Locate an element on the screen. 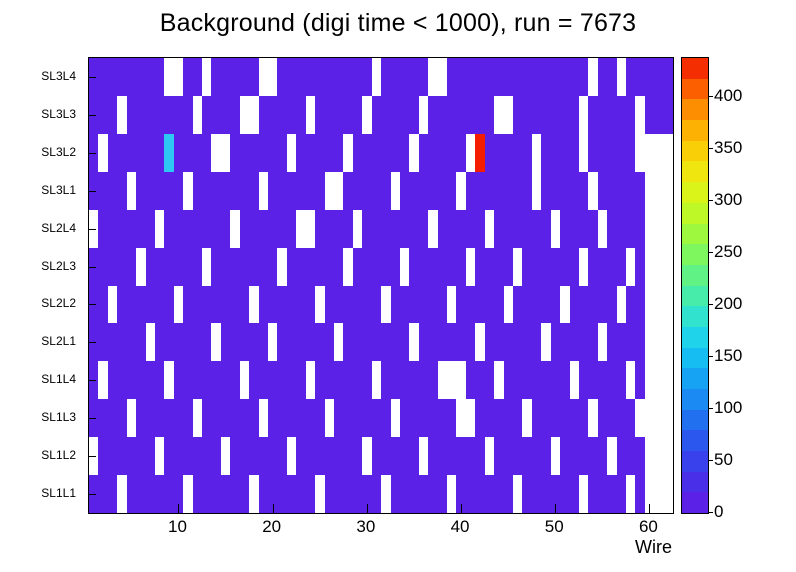 This screenshot has height=572, width=796. color-scale-band is located at coordinates (695, 110).